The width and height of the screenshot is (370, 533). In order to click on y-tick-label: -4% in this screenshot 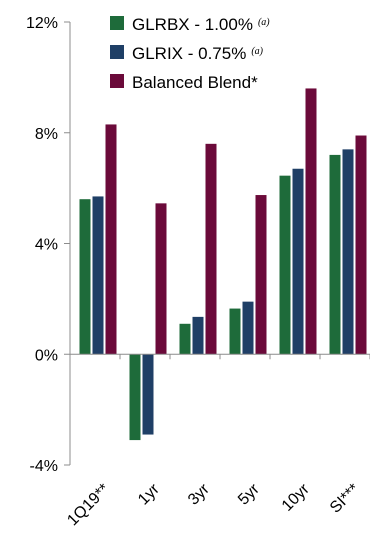, I will do `click(44, 466)`.